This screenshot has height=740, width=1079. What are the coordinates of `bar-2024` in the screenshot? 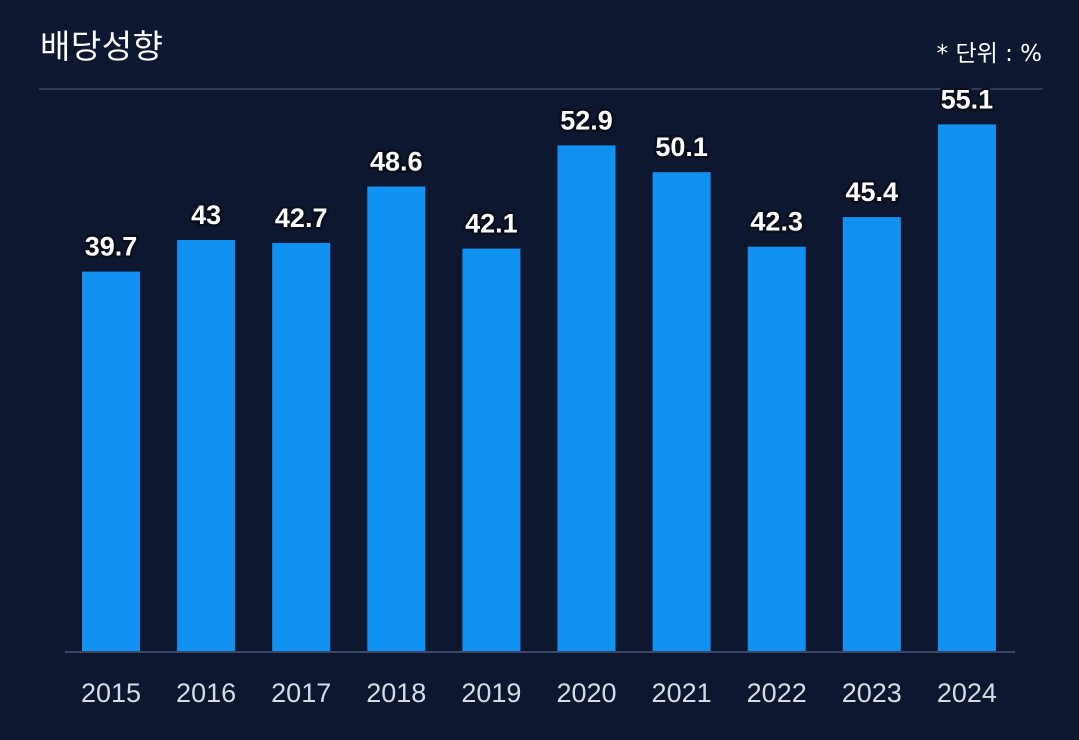 It's located at (966, 387).